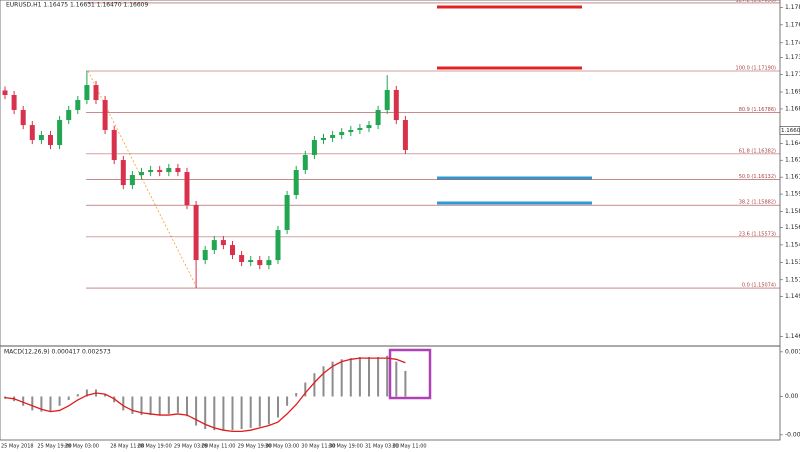  Describe the element at coordinates (318, 447) in the screenshot. I see `x-tick-label: 30 May 11:00` at that location.